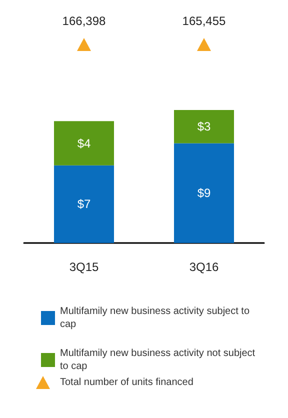  I want to click on data-label: $3, so click(204, 127).